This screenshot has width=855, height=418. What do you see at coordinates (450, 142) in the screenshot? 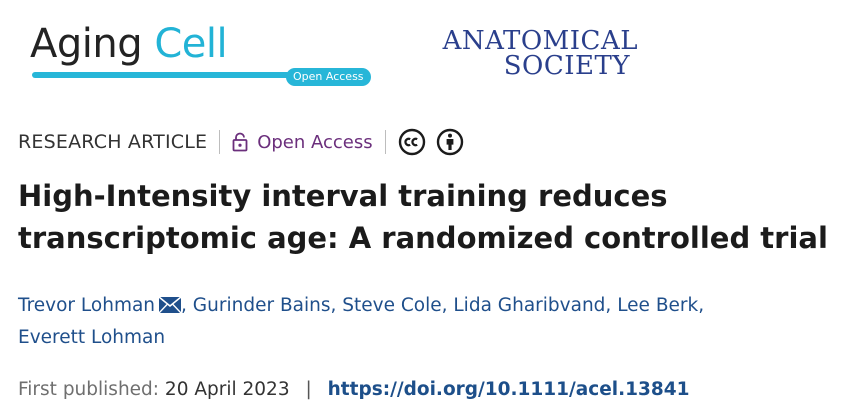
I see `attribution-icon` at bounding box center [450, 142].